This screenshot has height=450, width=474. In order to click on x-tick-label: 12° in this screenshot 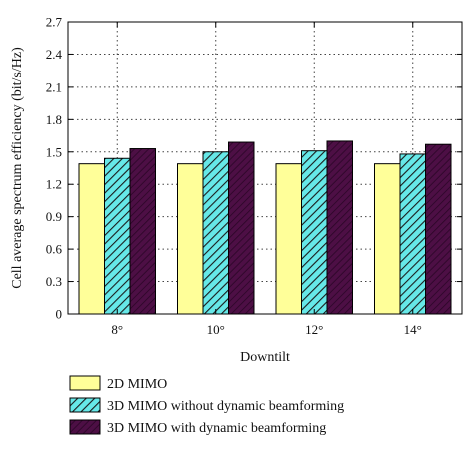, I will do `click(314, 329)`.